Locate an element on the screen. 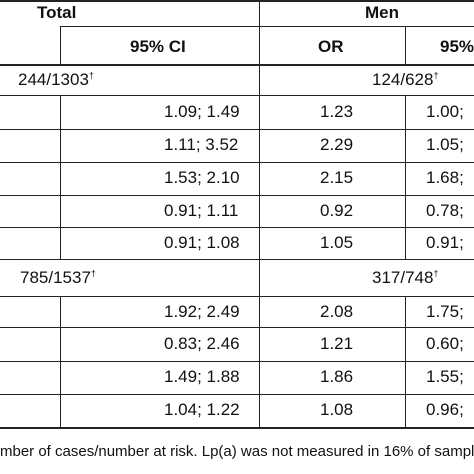 The image size is (474, 474). table-row-total-ci: 1.11; 3.52 is located at coordinates (201, 144).